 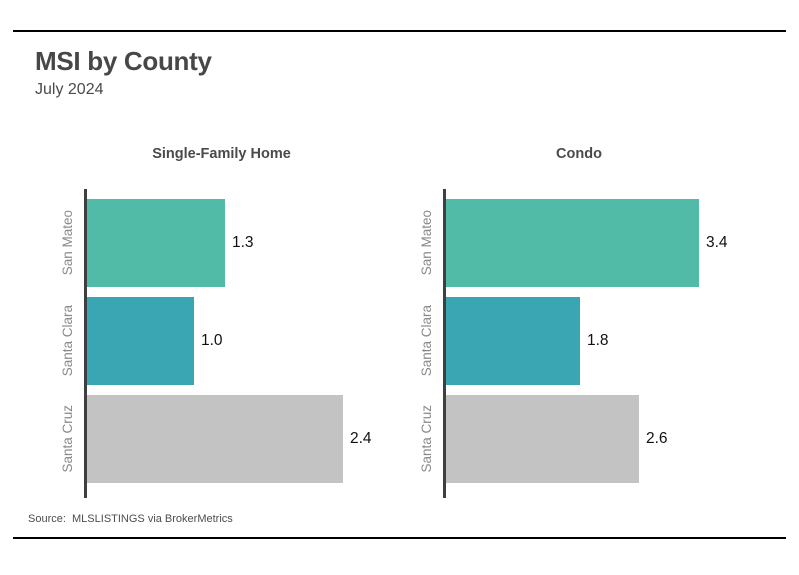 What do you see at coordinates (69, 89) in the screenshot?
I see `page-subtitle: July 2024` at bounding box center [69, 89].